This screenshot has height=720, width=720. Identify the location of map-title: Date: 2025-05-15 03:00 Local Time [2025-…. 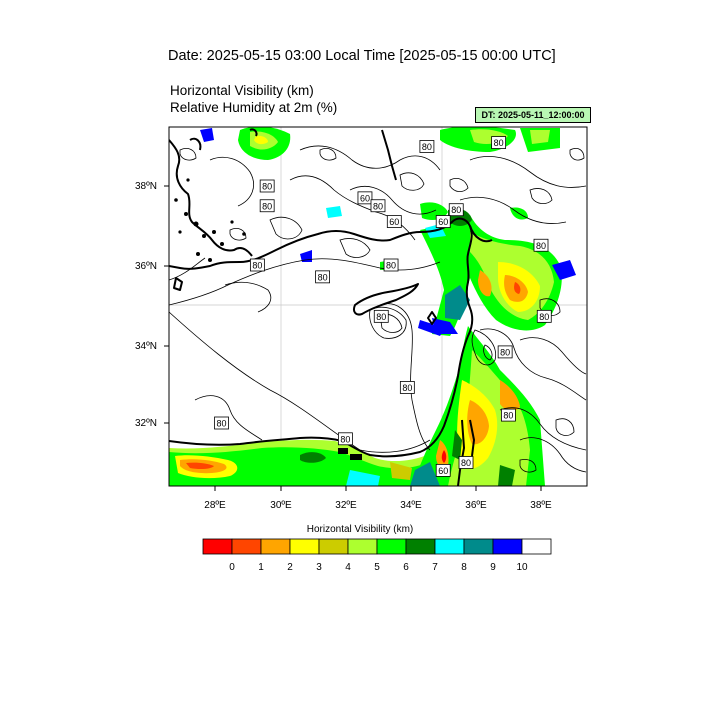
(362, 56).